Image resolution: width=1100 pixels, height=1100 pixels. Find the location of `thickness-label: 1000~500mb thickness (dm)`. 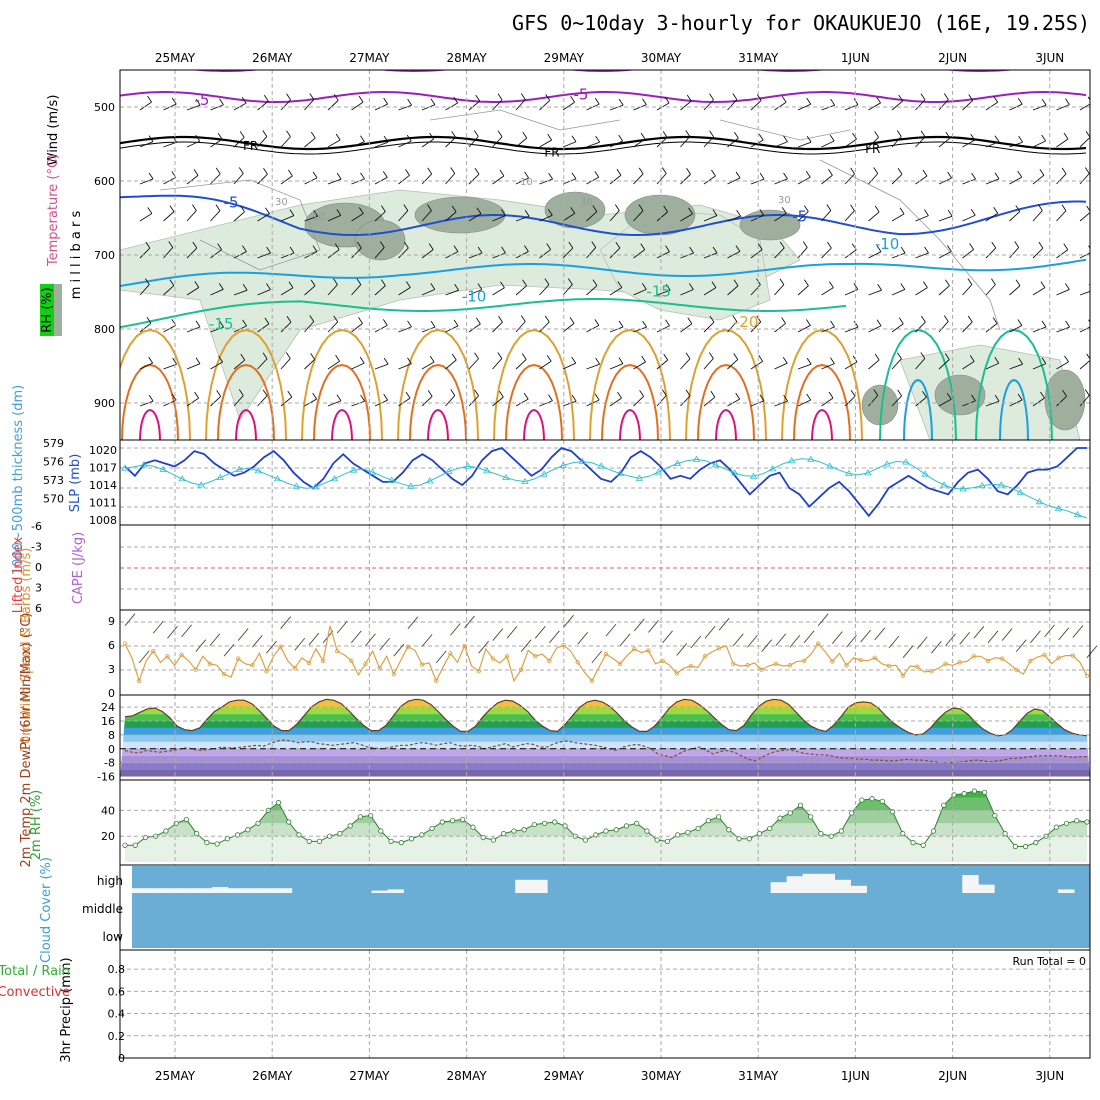

thickness-label: 1000~500mb thickness (dm) is located at coordinates (18, 480).